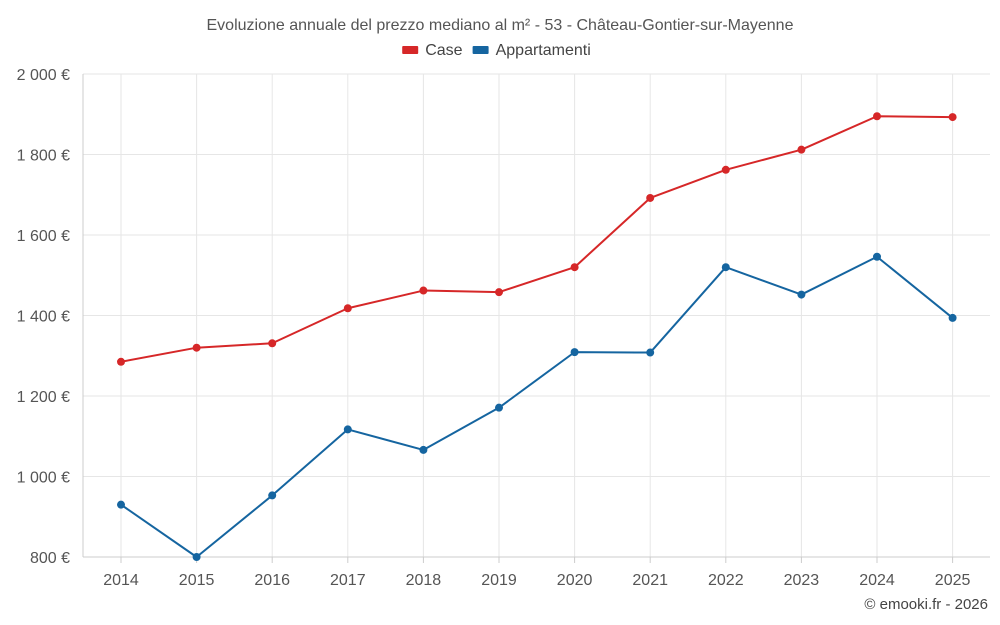 The width and height of the screenshot is (1000, 625). I want to click on credit-text: © emooki.fr - 2026, so click(926, 604).